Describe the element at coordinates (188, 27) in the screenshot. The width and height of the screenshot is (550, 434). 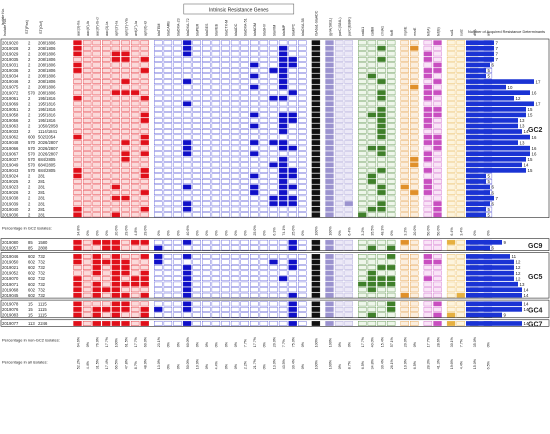
I see `column-label: blaOXA-72` at that location.